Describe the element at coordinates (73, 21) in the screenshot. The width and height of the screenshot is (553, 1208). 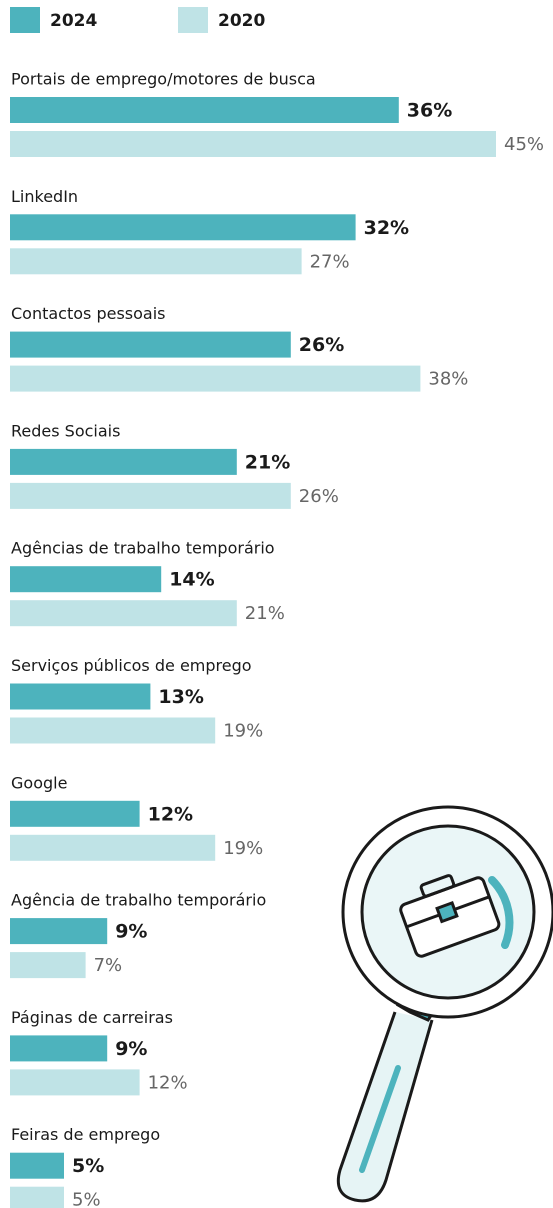
I see `legend-label: 2024` at that location.